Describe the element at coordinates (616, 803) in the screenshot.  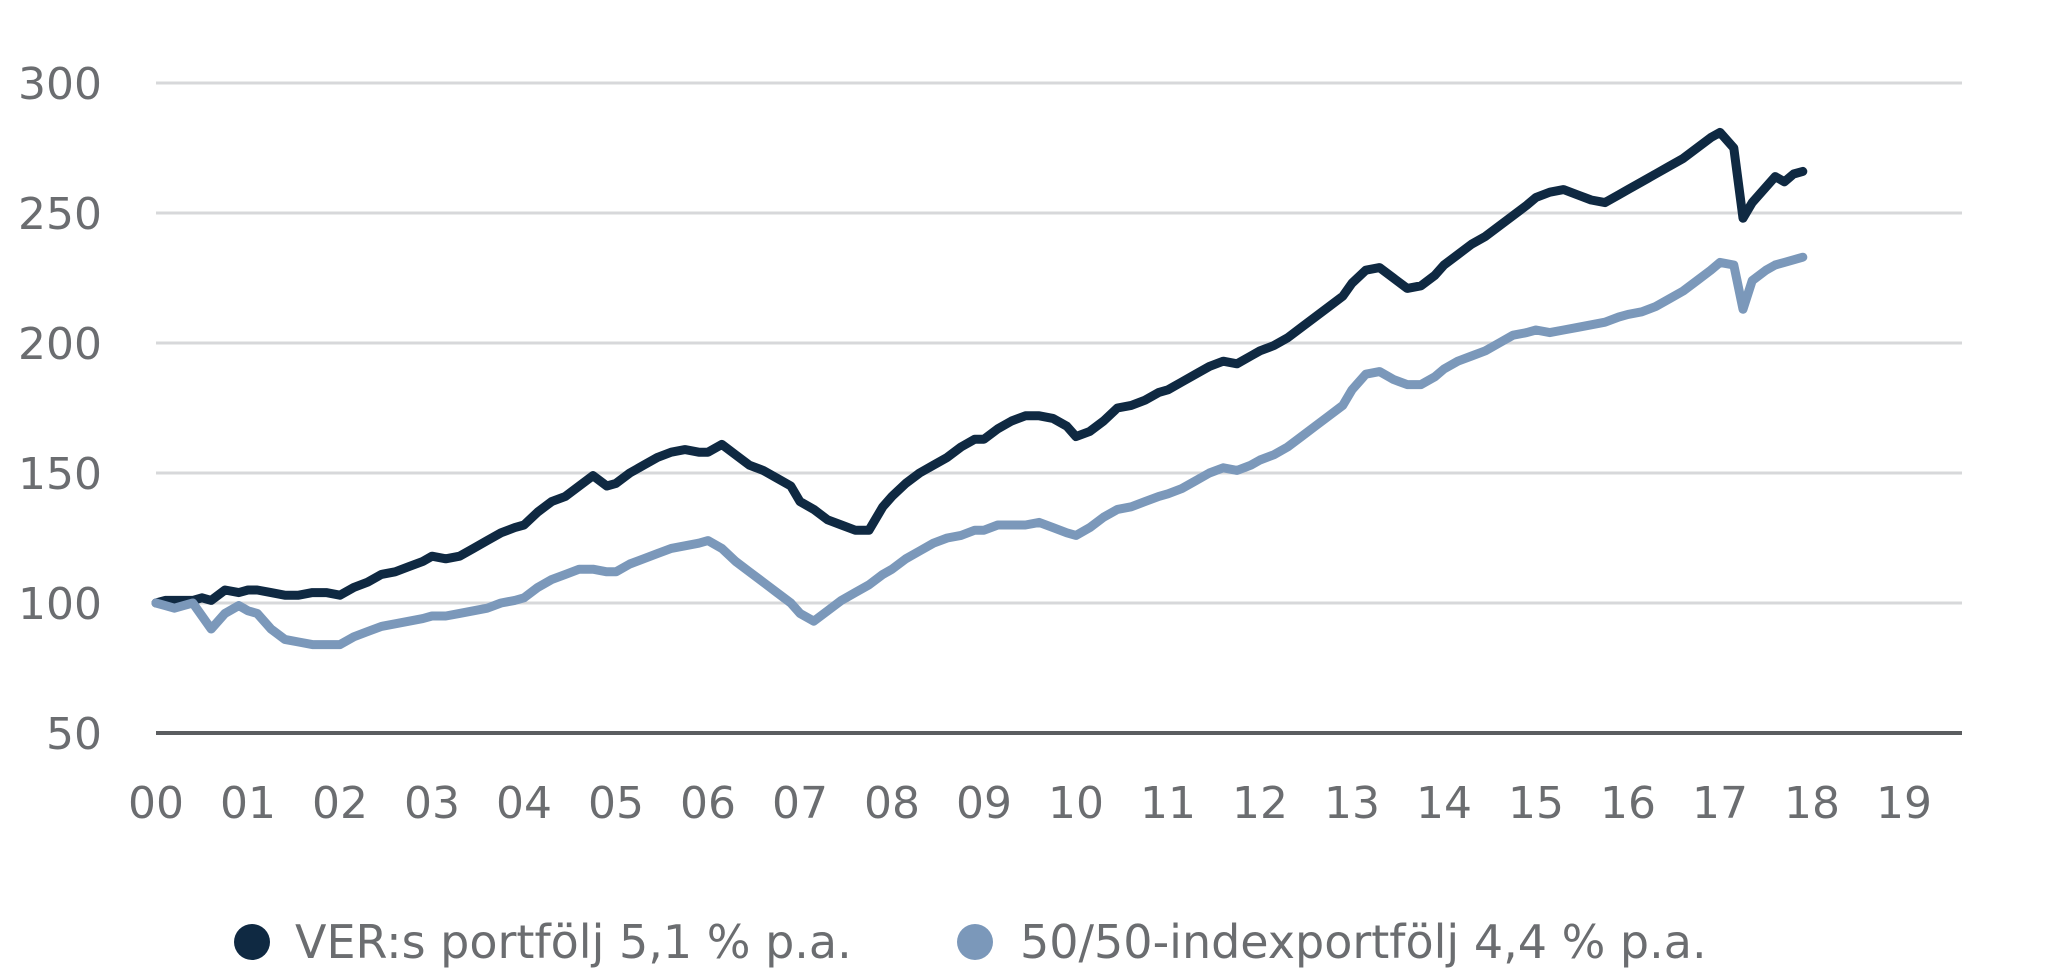
I see `x-tick-05: 05` at that location.